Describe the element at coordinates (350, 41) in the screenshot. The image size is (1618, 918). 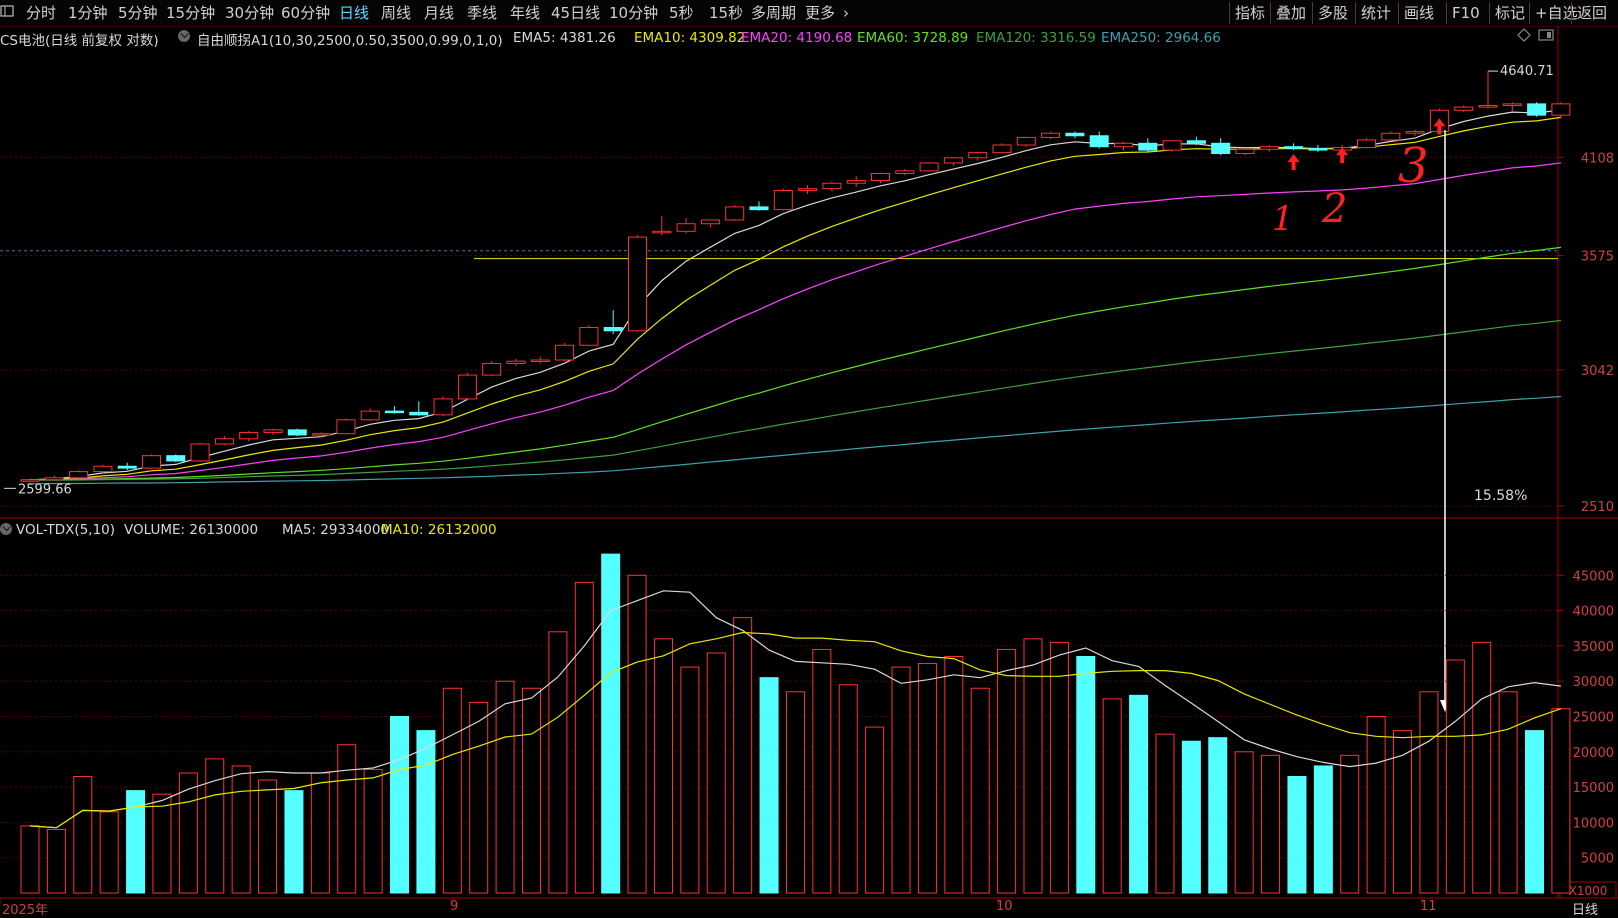
I see `indicator-params: 自由顺拐A1(10,30,2500,0.50,3500,0.99,0,1,0)` at that location.